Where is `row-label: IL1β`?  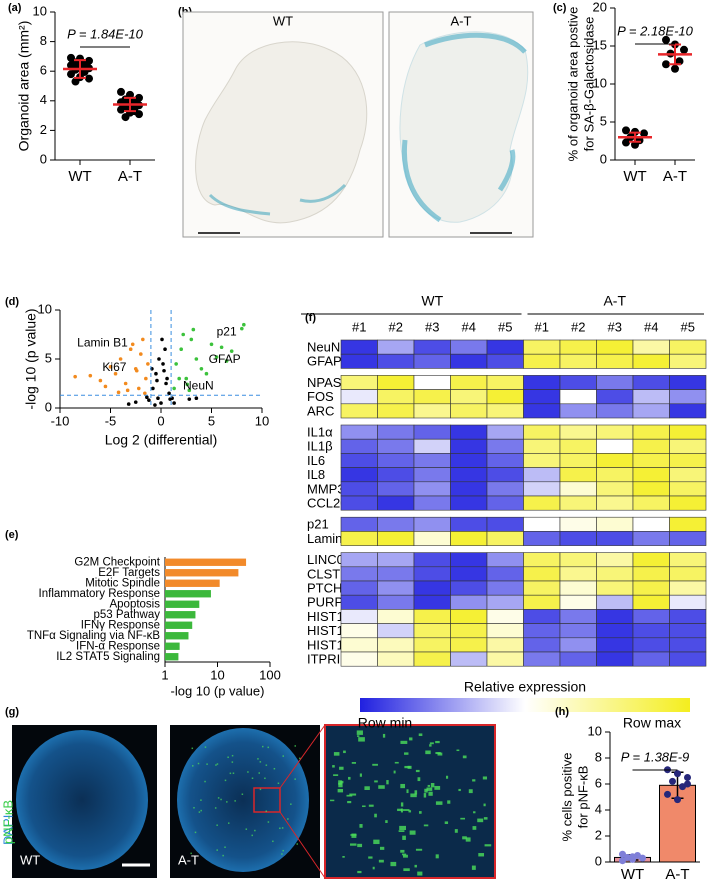 row-label: IL1β is located at coordinates (320, 446).